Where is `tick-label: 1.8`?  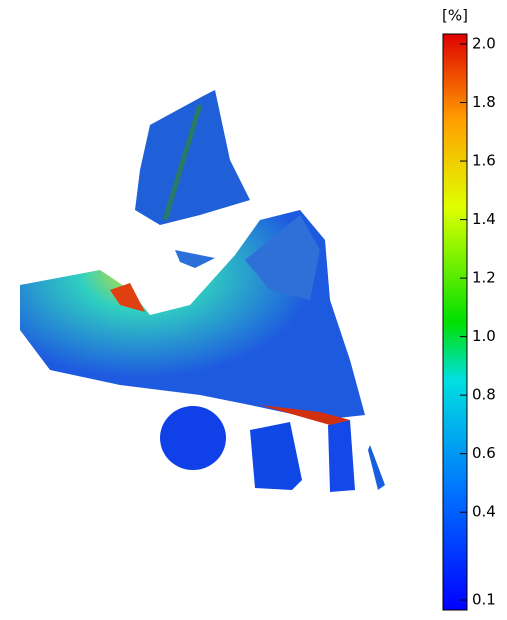 tick-label: 1.8 is located at coordinates (484, 102).